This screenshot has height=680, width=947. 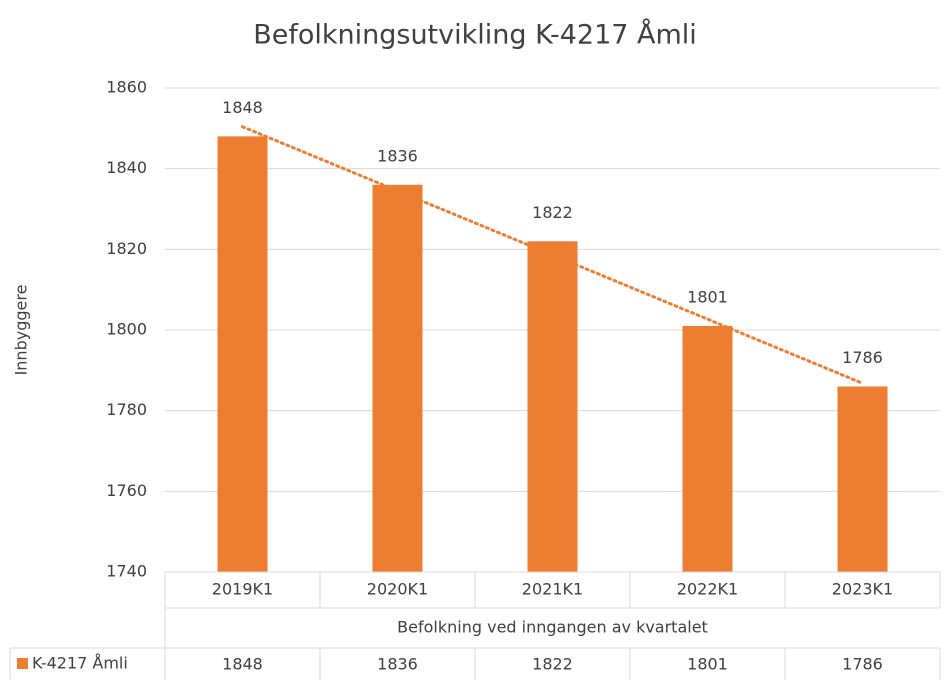 I want to click on chart-title: Befolkningsutvikling K-4217 Åmli, so click(x=475, y=35).